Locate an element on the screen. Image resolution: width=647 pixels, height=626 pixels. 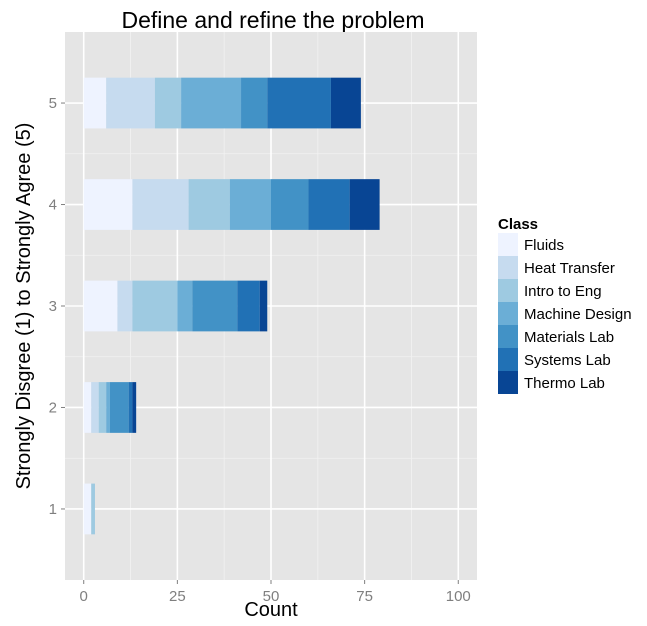
x-tick-label: 0 is located at coordinates (84, 596).